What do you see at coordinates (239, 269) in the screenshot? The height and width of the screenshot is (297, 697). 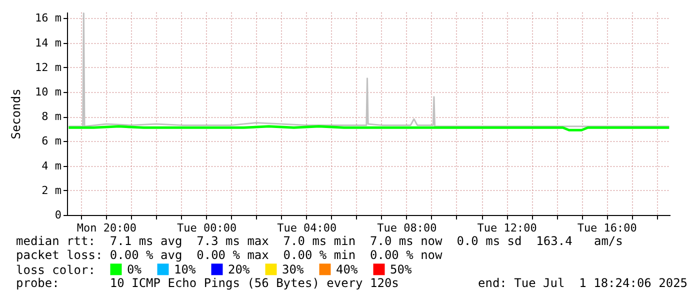 I see `legend-label: 20%` at bounding box center [239, 269].